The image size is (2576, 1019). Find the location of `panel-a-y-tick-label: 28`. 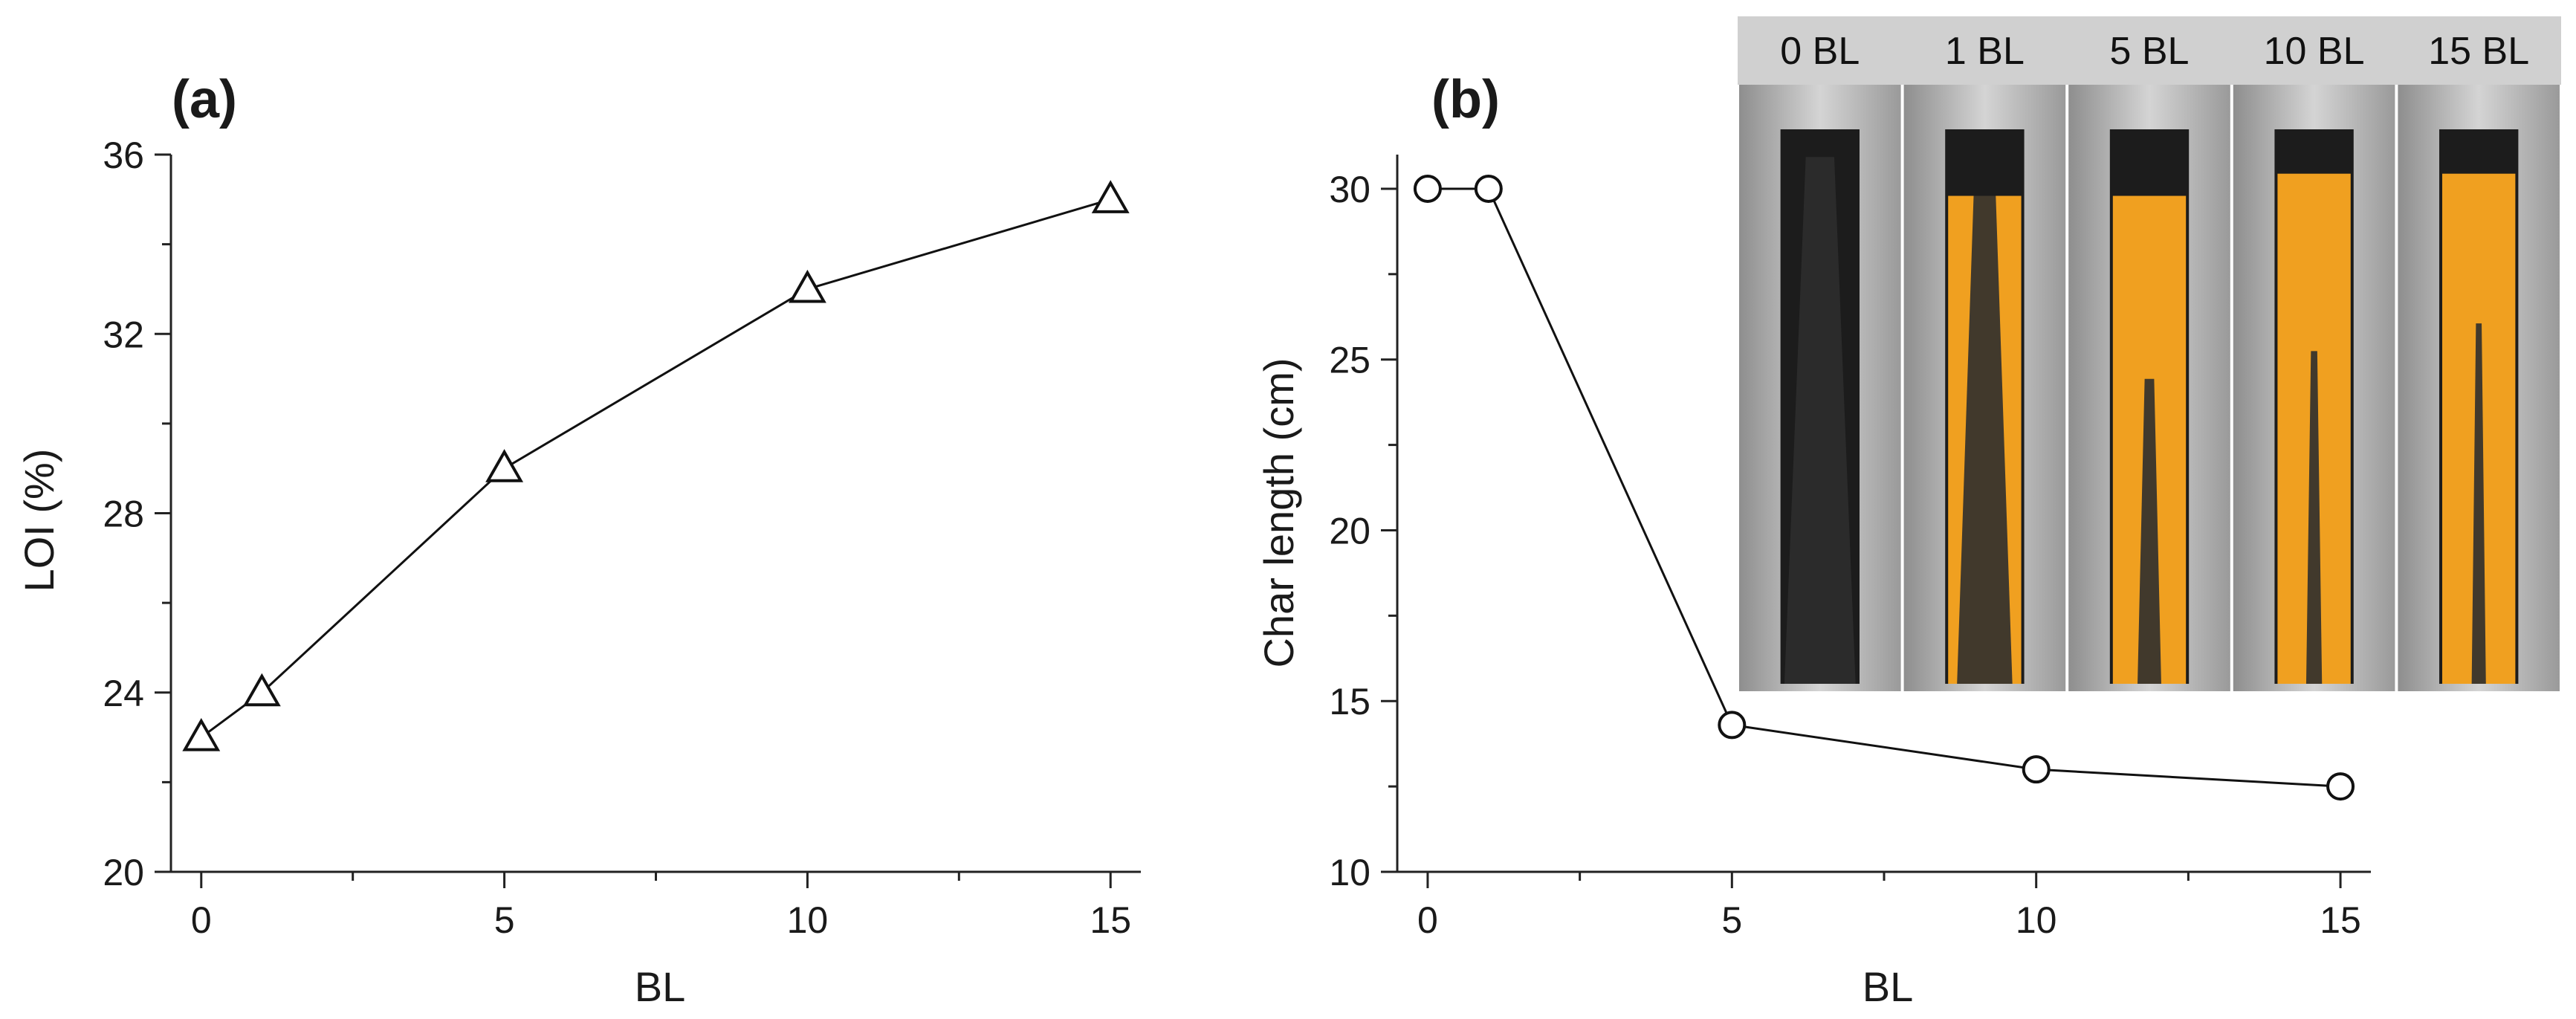

panel-a-y-tick-label: 28 is located at coordinates (124, 514).